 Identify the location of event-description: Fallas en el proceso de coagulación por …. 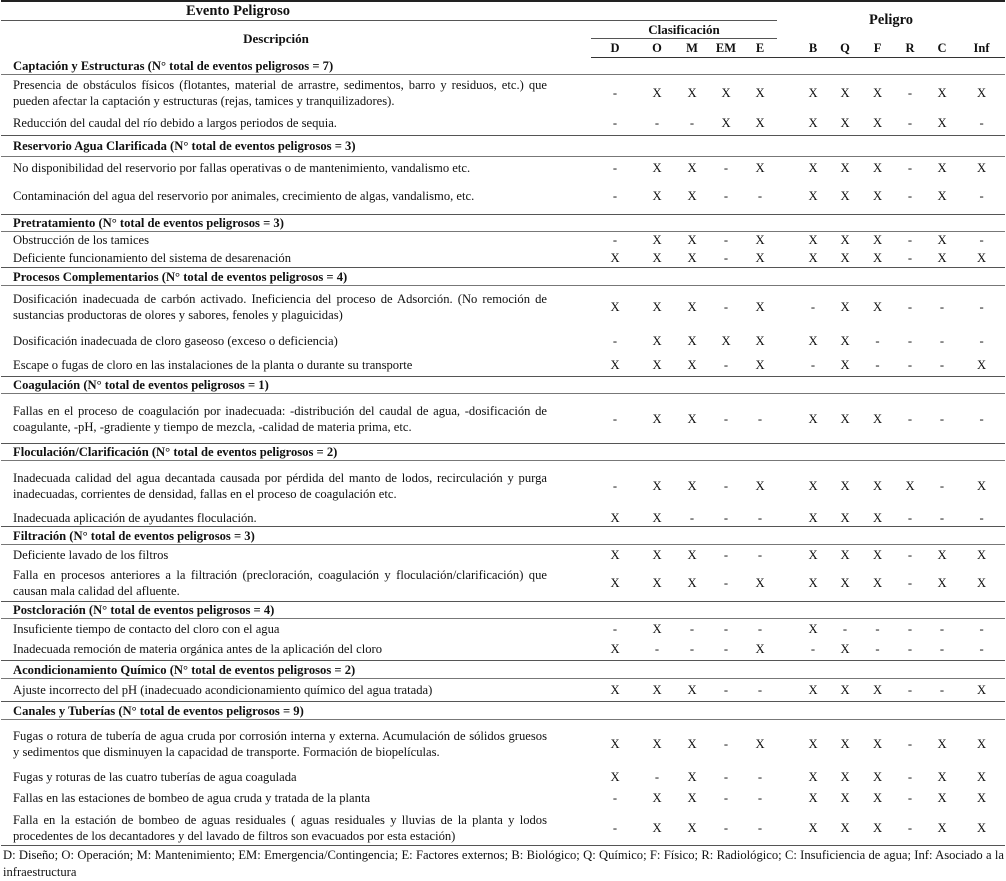
(296, 418).